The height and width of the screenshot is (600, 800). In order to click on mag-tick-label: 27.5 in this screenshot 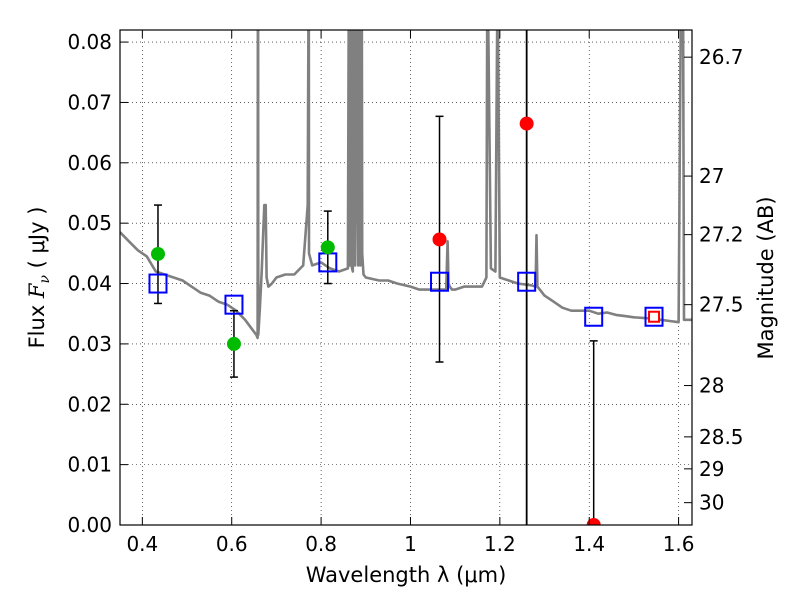, I will do `click(721, 305)`.